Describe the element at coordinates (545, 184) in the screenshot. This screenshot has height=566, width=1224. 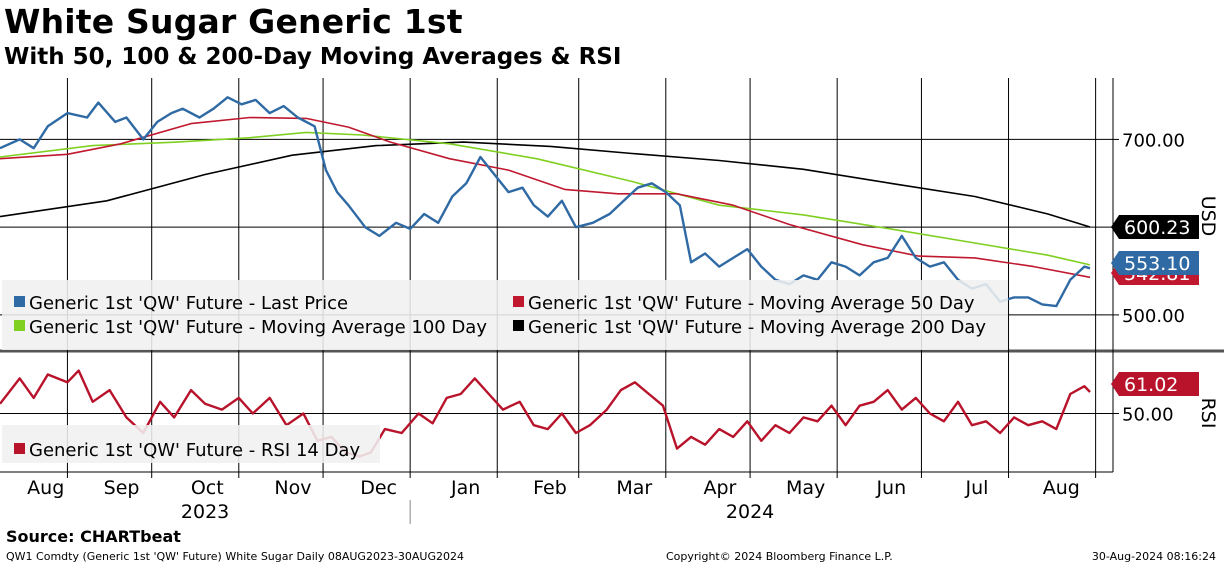
I see `ma200-line` at that location.